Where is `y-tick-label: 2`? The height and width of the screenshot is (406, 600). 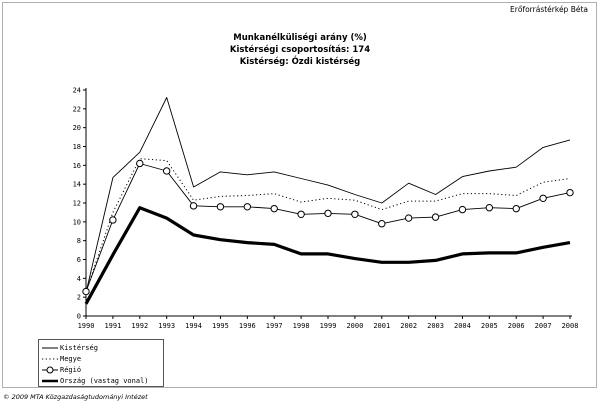
y-tick-label: 2 is located at coordinates (79, 298).